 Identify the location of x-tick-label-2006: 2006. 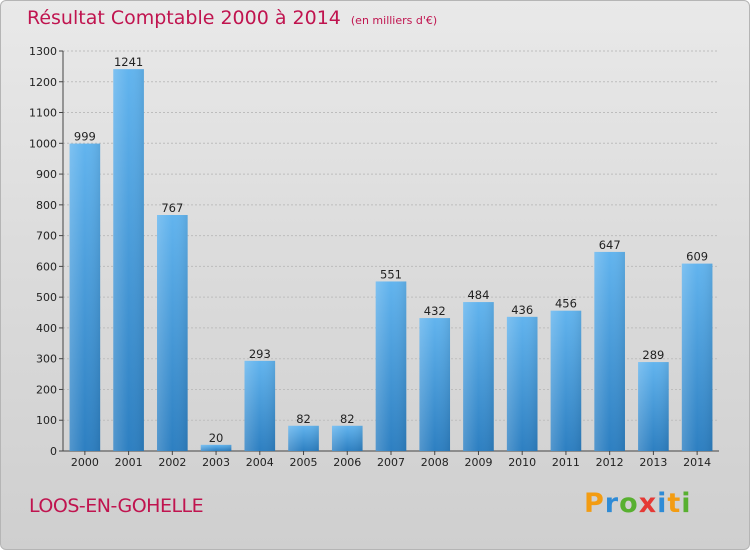
(347, 462).